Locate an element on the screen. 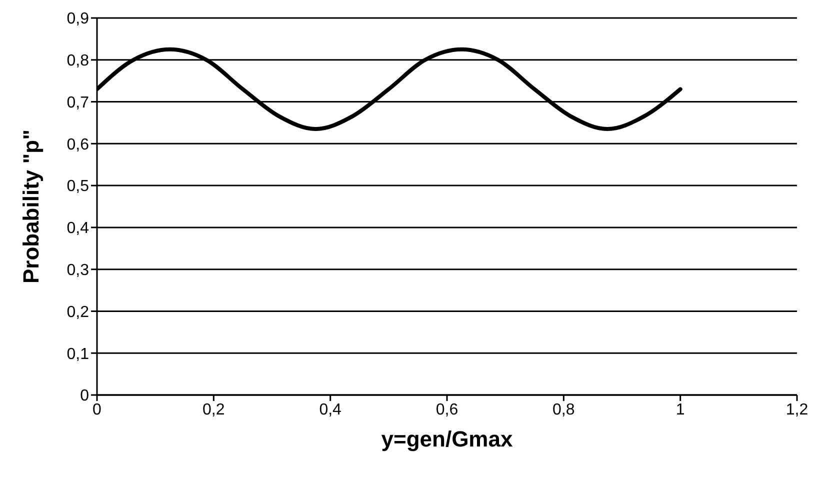  x-tick-label: 0,4 is located at coordinates (330, 409).